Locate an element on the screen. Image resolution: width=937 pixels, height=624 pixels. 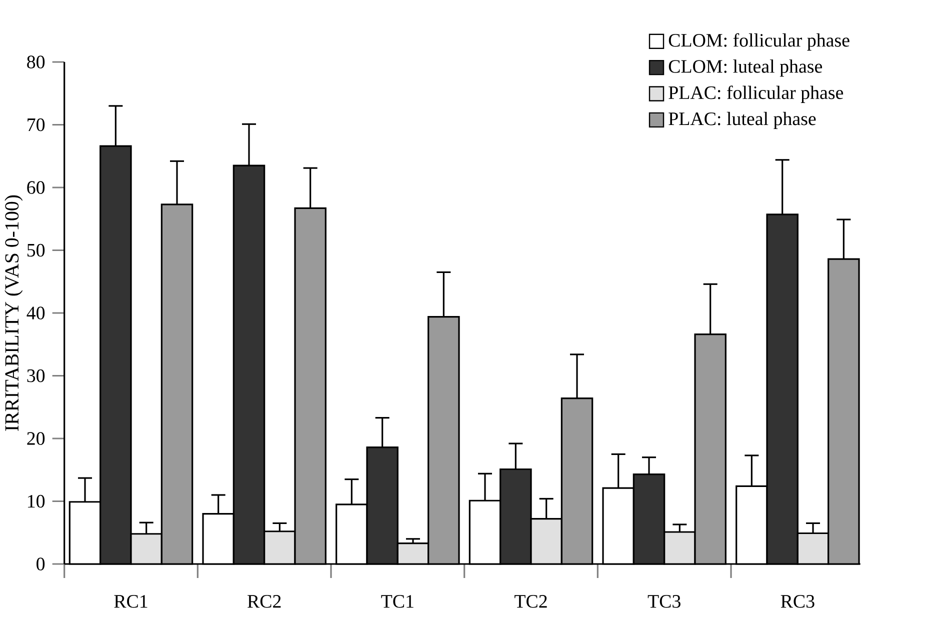
y-tick-label: 80 is located at coordinates (36, 62).